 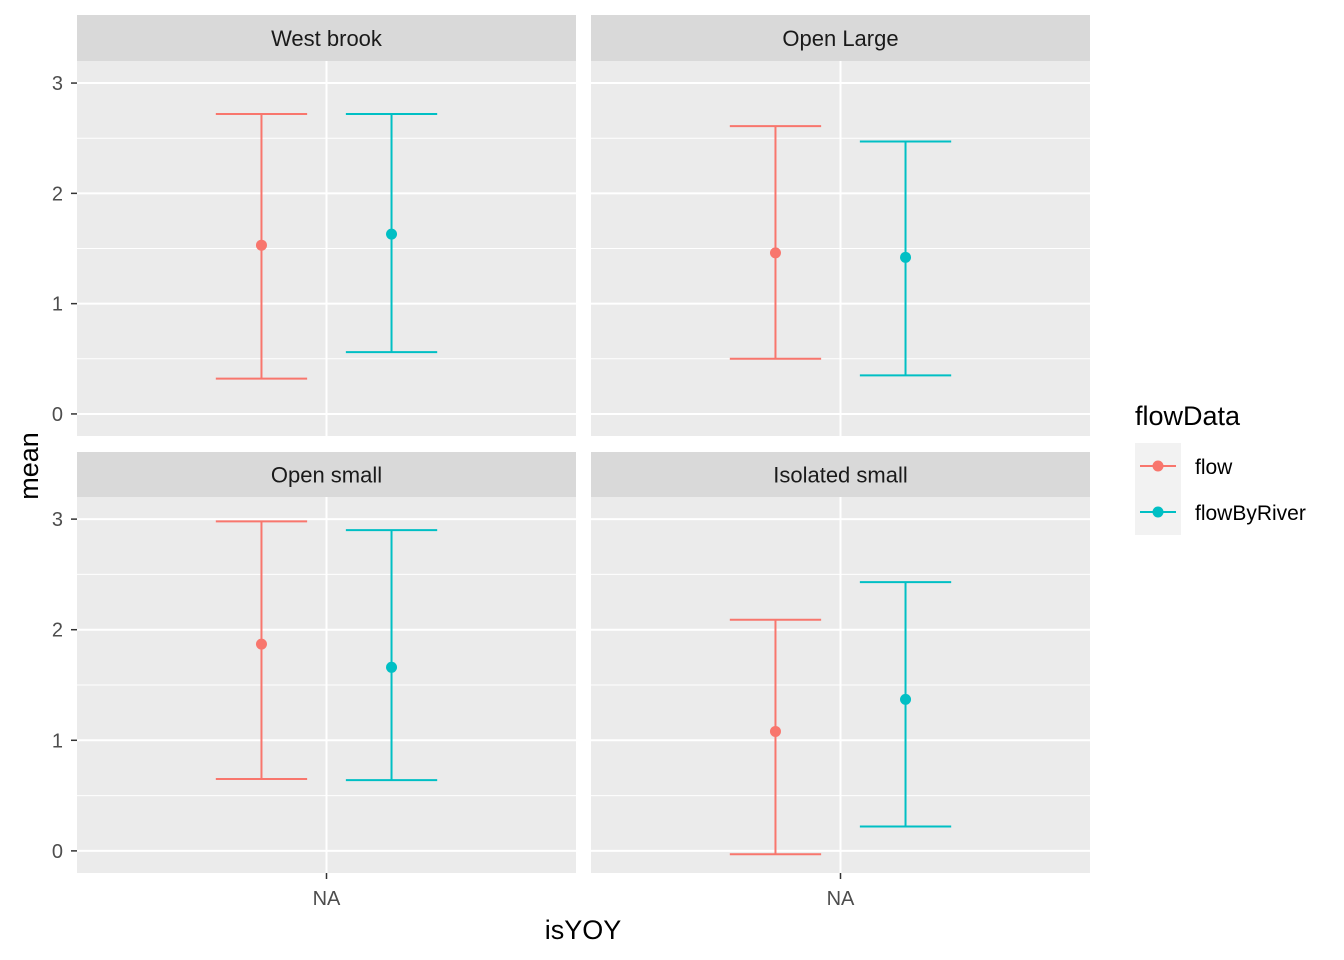 I want to click on legend-label: flowByRiver, so click(x=1250, y=513).